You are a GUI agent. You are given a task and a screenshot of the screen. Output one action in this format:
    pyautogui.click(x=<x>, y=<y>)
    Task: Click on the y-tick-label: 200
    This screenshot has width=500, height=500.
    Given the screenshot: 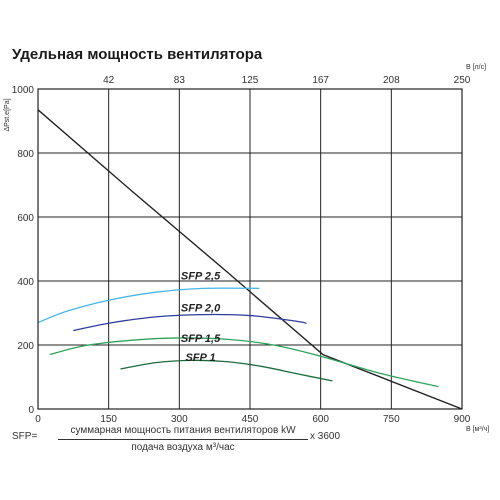 What is the action you would take?
    pyautogui.click(x=25, y=346)
    